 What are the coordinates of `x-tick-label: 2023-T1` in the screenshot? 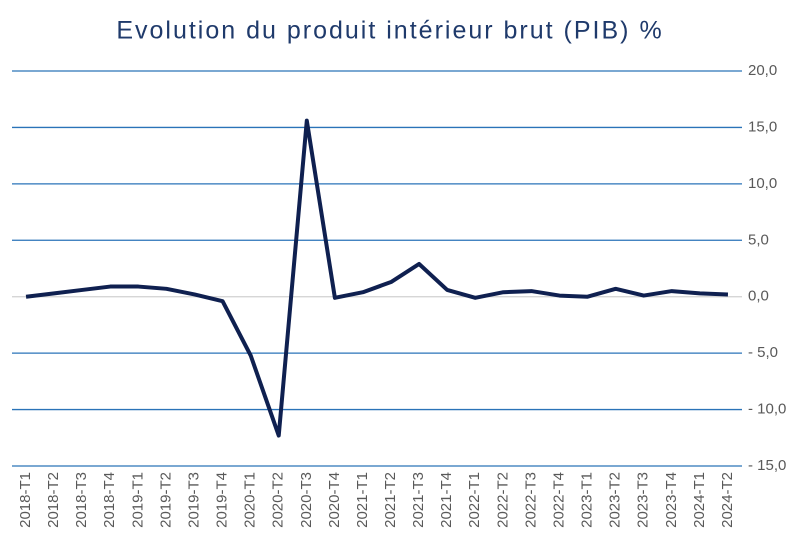 It's located at (587, 500).